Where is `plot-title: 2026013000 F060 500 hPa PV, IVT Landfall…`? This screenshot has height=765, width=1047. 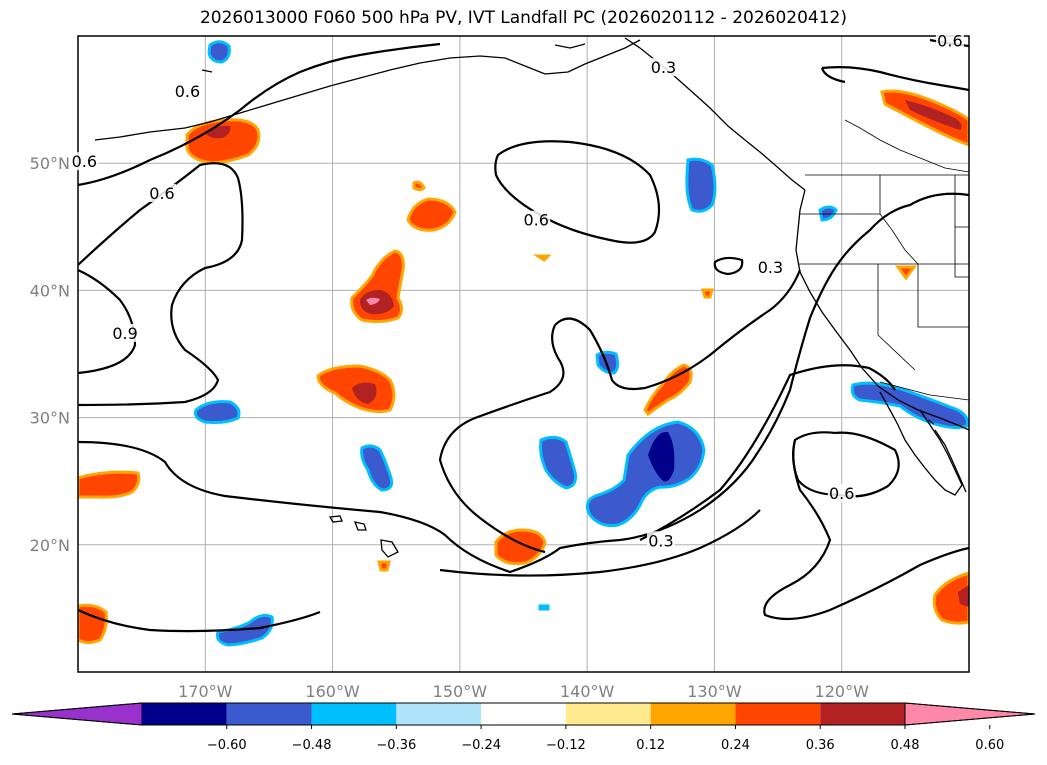
plot-title: 2026013000 F060 500 hPa PV, IVT Landfall… is located at coordinates (523, 18).